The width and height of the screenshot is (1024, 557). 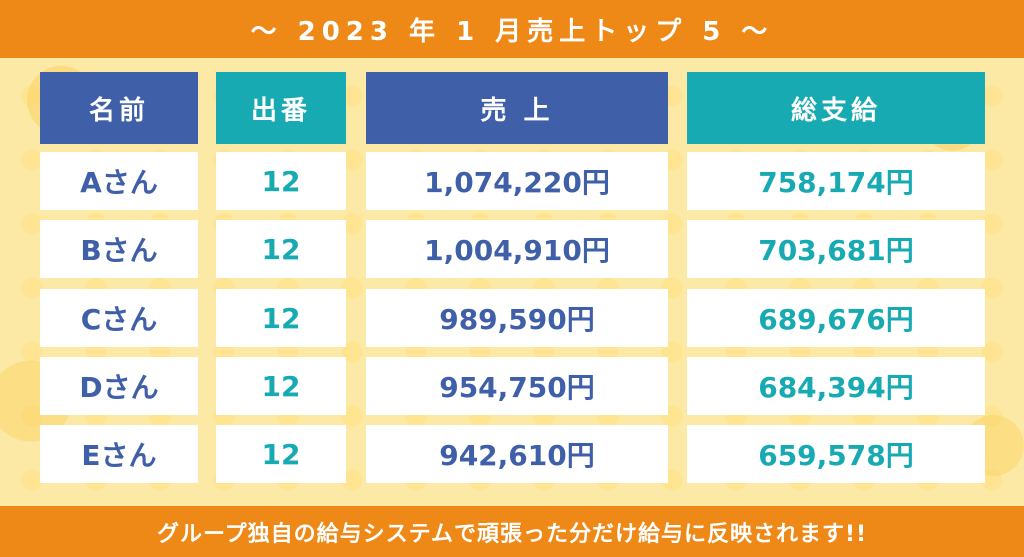 What do you see at coordinates (119, 386) in the screenshot?
I see `table-cell-name: Dさん` at bounding box center [119, 386].